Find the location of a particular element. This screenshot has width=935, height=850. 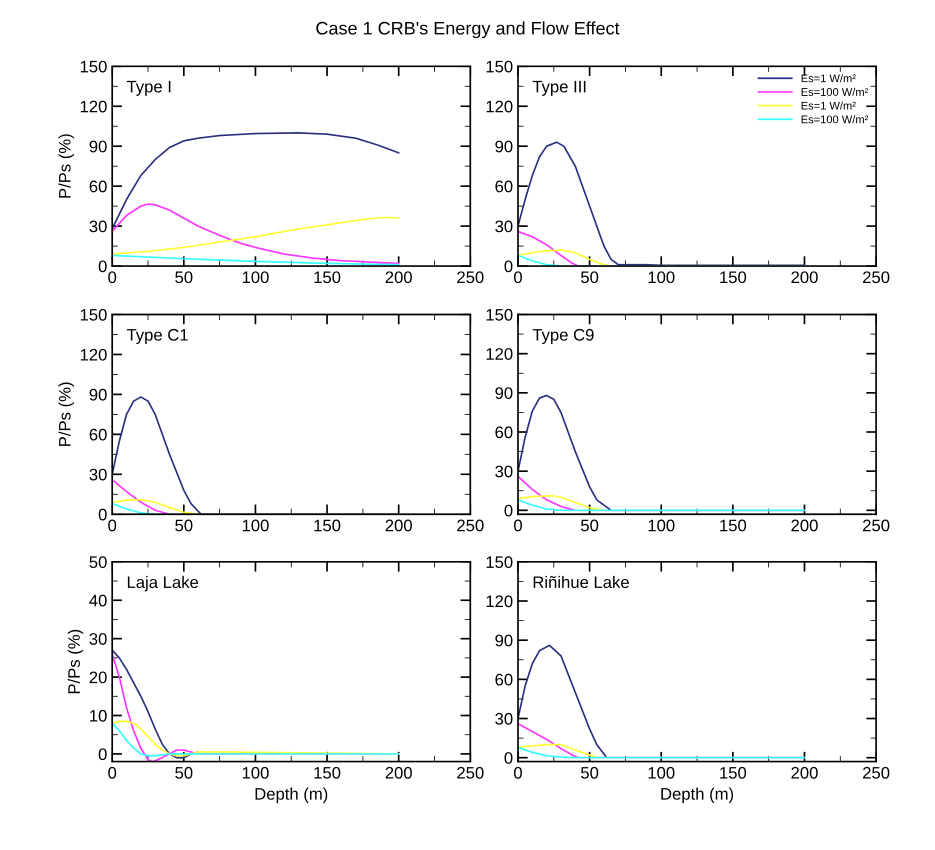

text: Type C1 is located at coordinates (157, 336).